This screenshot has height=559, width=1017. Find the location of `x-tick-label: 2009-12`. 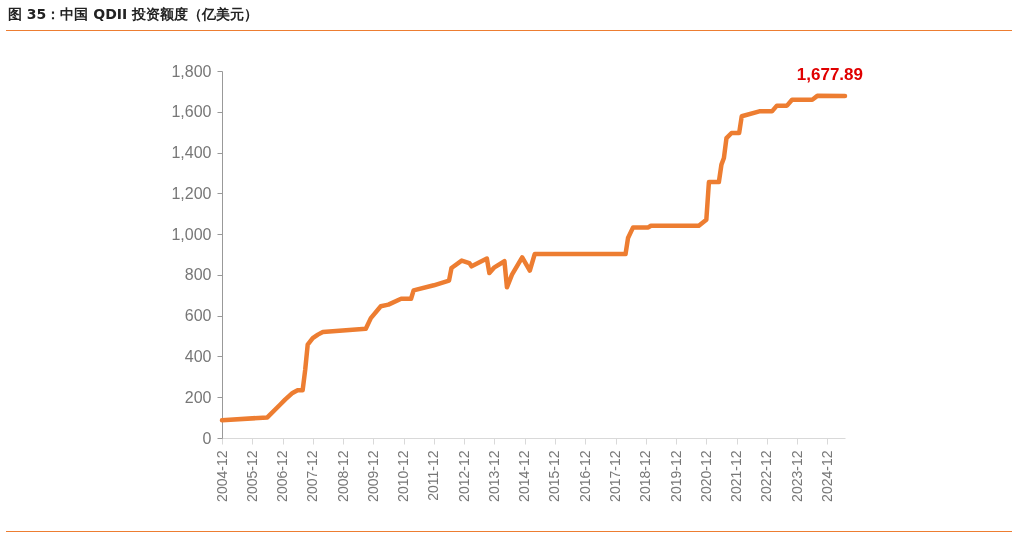

x-tick-label: 2009-12 is located at coordinates (372, 476).